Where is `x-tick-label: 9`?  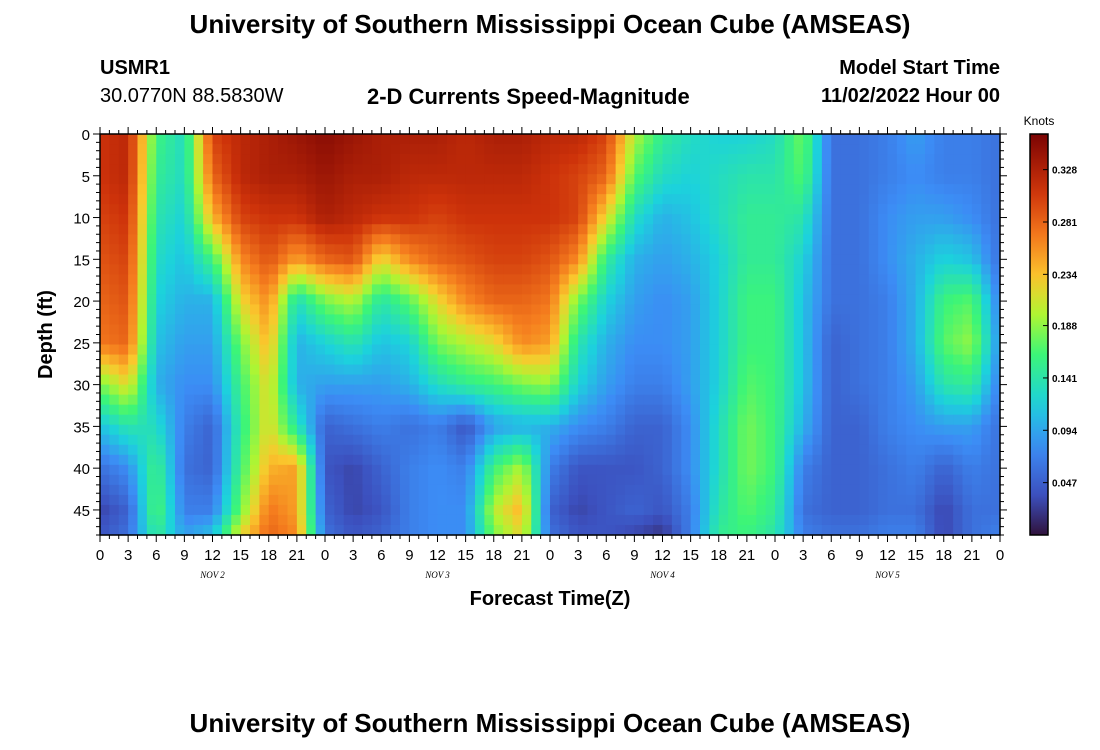
x-tick-label: 9 is located at coordinates (184, 555).